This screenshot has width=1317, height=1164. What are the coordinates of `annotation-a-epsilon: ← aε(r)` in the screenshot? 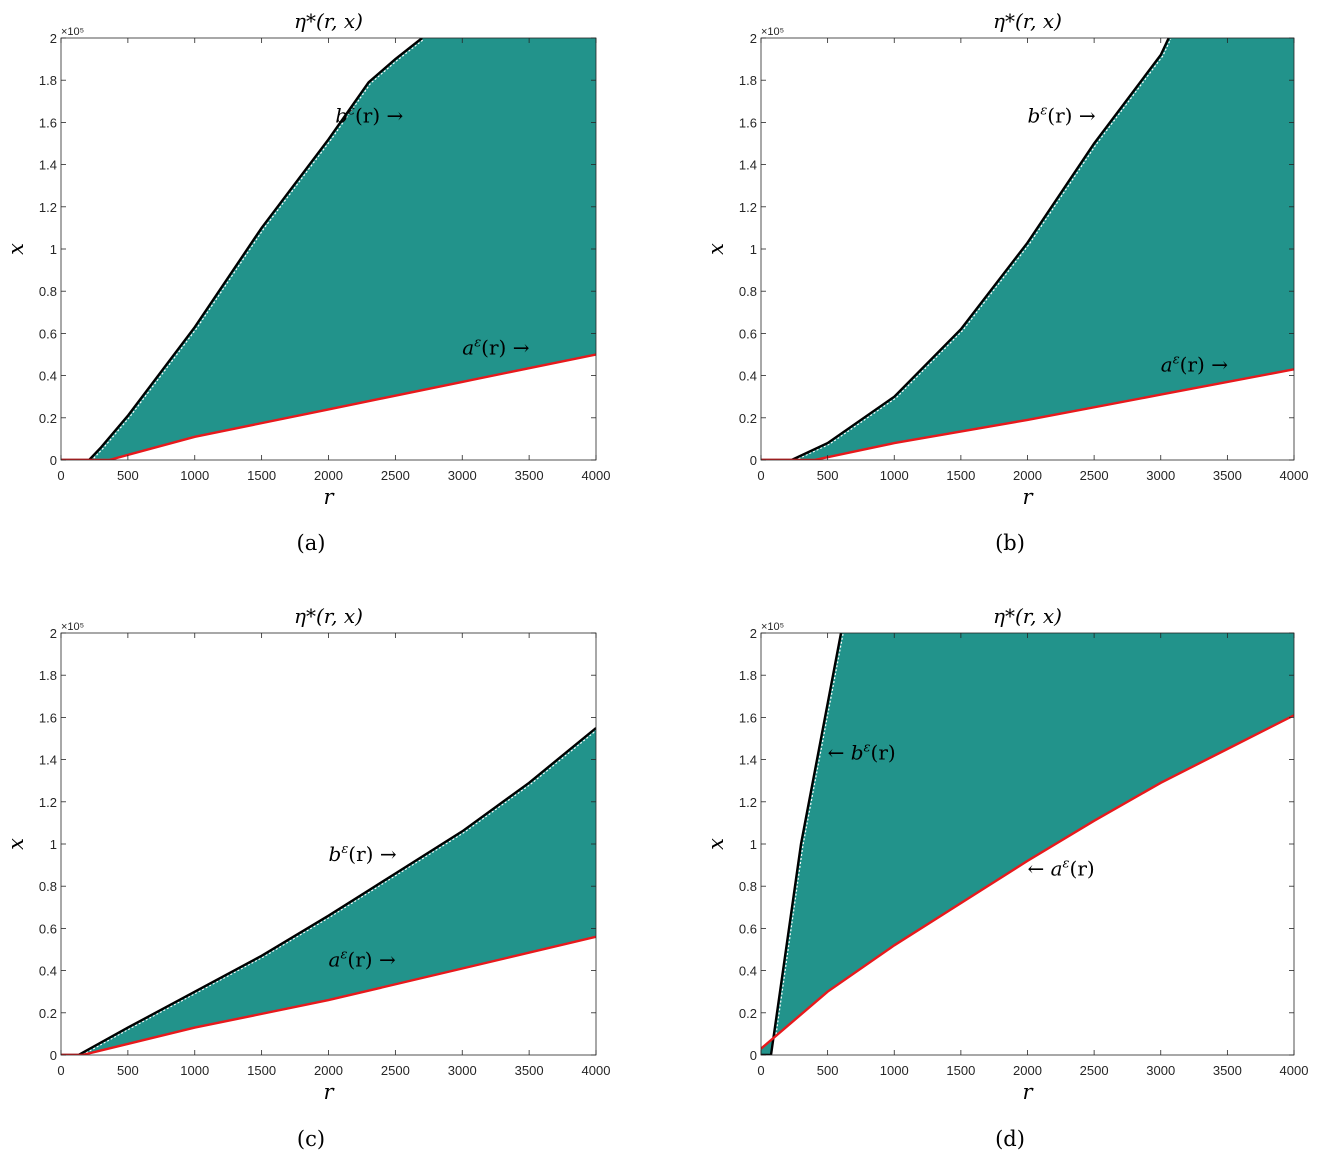 It's located at (1061, 869).